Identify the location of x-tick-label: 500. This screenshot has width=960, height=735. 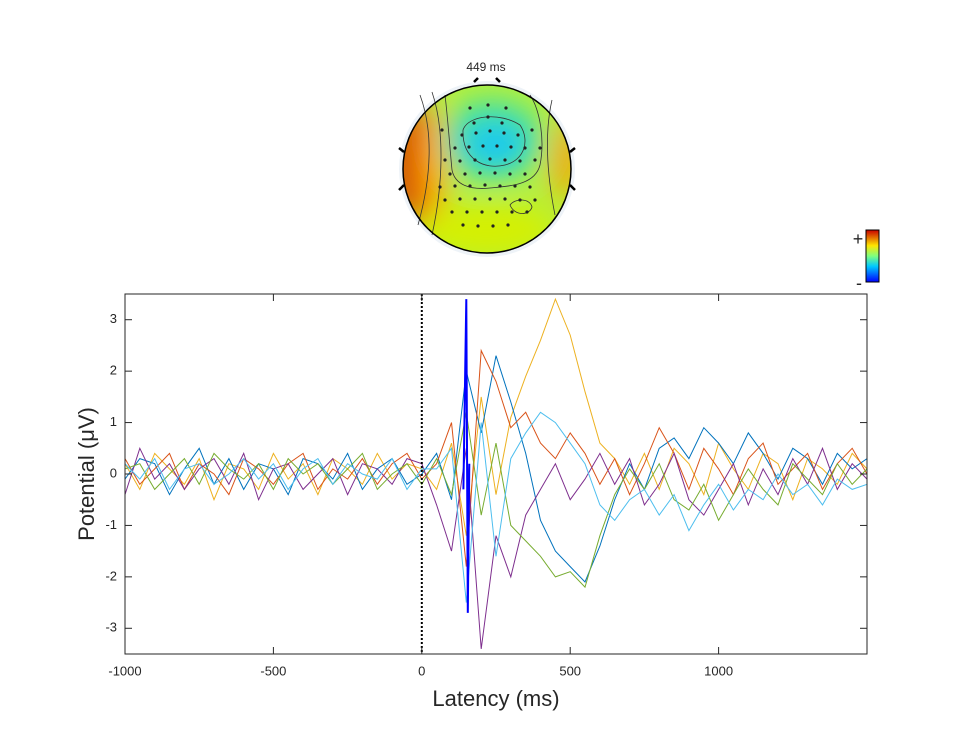
(570, 670).